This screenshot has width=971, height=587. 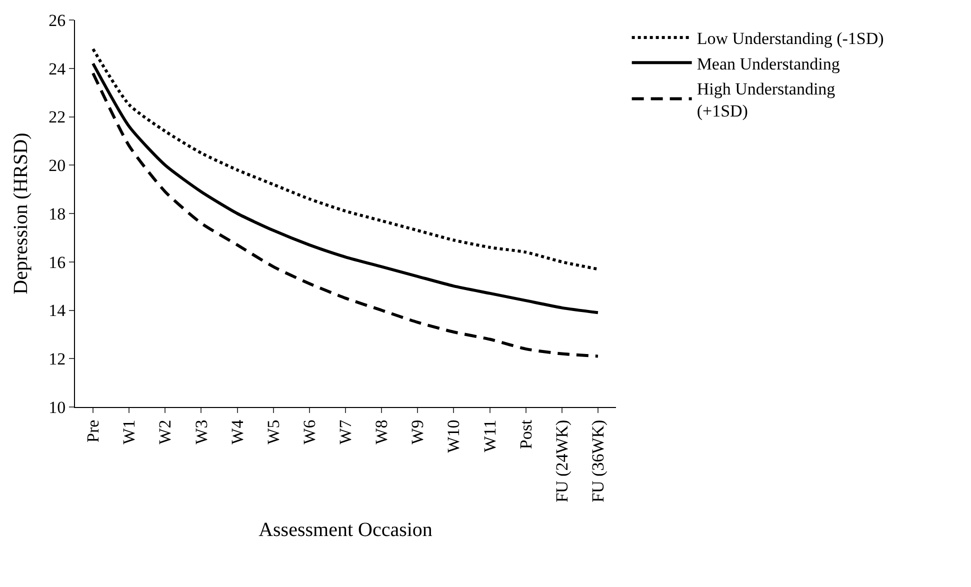 What do you see at coordinates (598, 461) in the screenshot?
I see `x-tick-label: FU (36WK)` at bounding box center [598, 461].